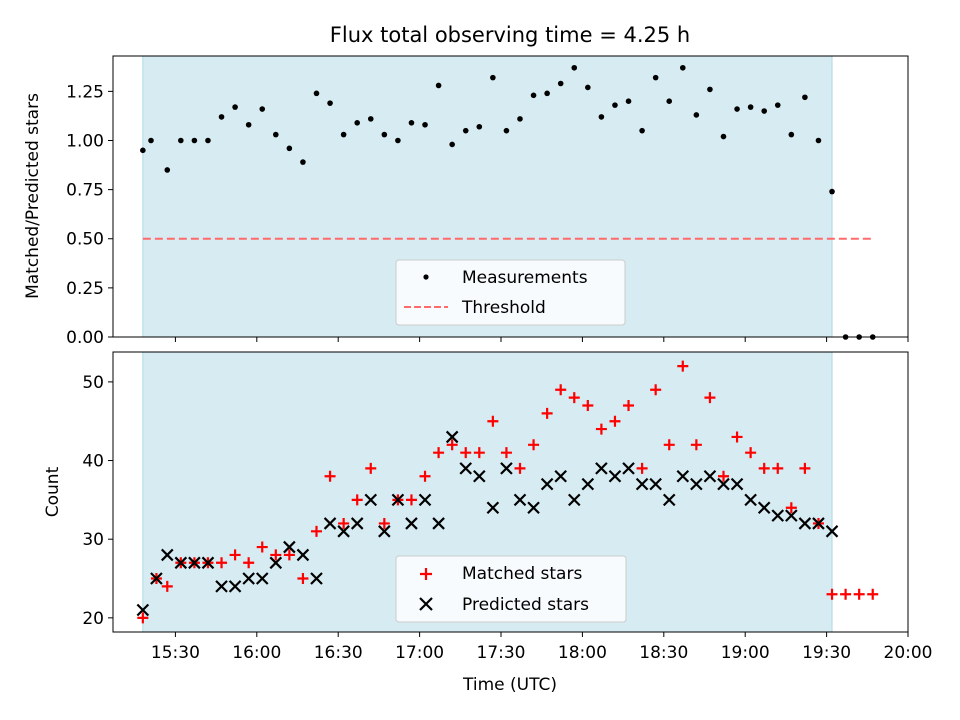  I want to click on legend-top: Measurements Threshold, so click(510, 292).